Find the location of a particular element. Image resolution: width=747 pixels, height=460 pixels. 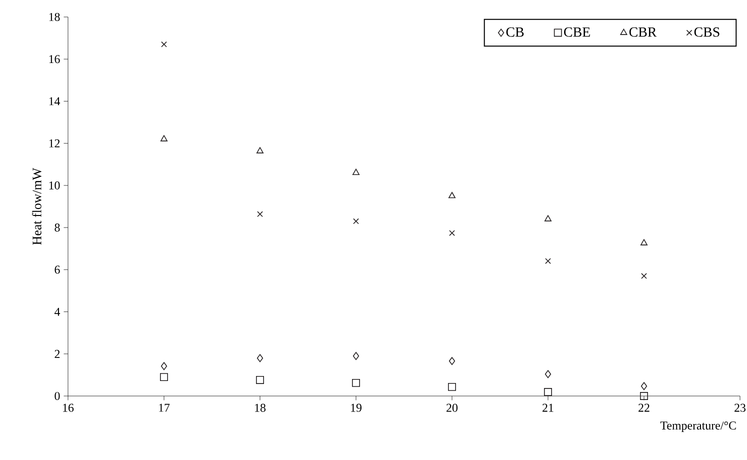

y-tick-label: 6 is located at coordinates (57, 270).